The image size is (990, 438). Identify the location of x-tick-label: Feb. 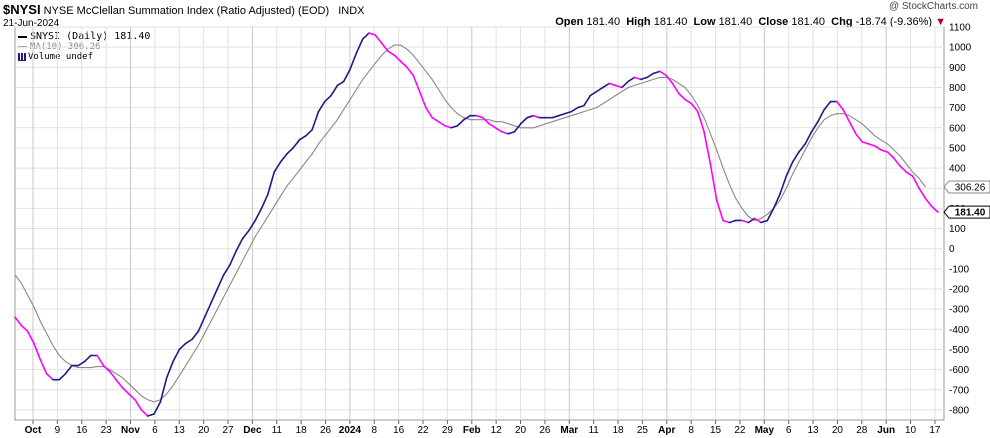
(472, 430).